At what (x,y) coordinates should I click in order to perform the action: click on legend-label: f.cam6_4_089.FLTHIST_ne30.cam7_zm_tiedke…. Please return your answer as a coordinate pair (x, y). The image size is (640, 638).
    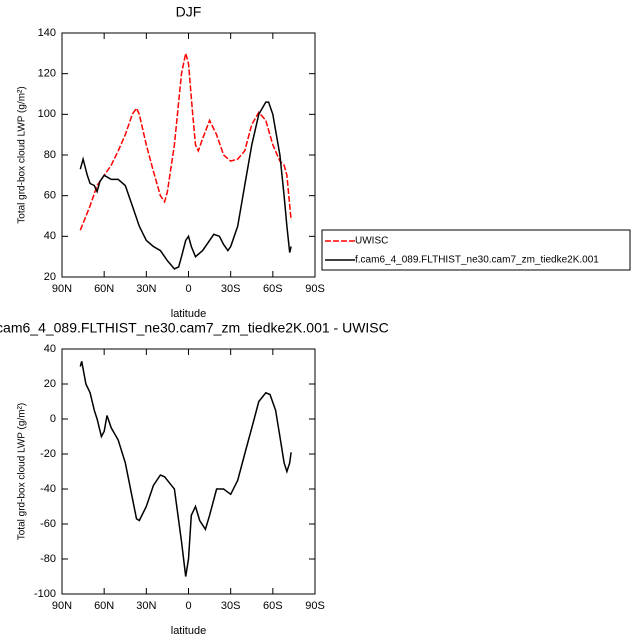
    Looking at the image, I should click on (477, 260).